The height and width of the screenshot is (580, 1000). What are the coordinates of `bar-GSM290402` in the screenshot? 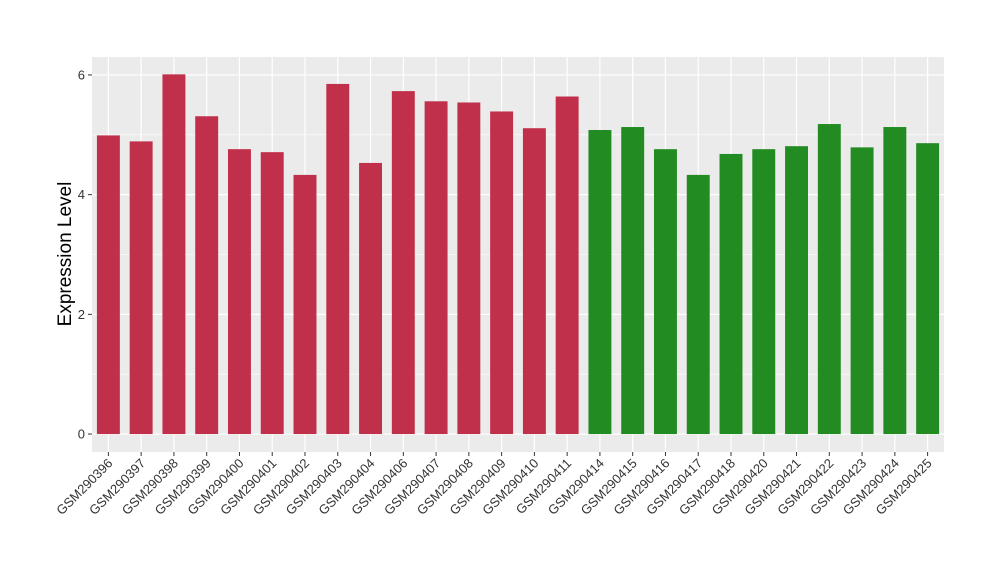 It's located at (305, 304).